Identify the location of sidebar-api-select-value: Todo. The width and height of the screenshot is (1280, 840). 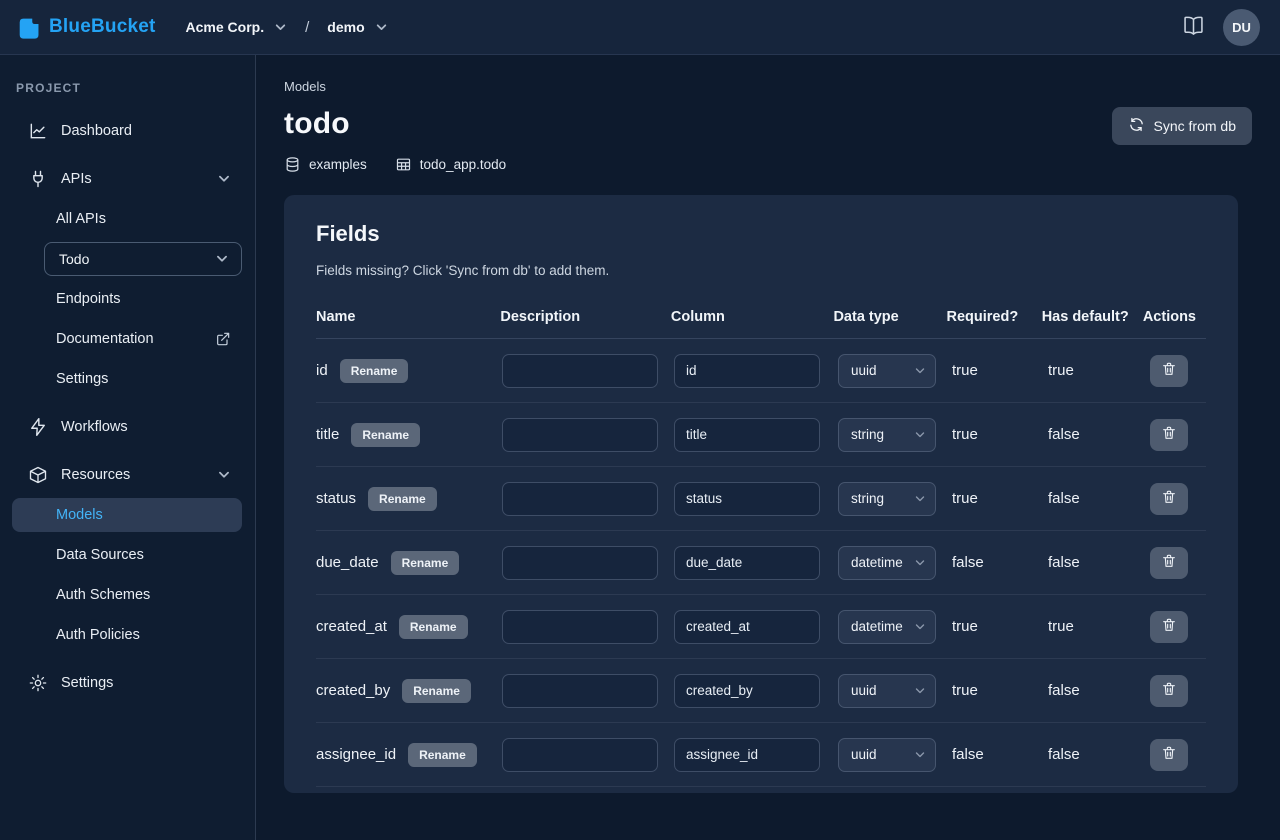
(74, 259).